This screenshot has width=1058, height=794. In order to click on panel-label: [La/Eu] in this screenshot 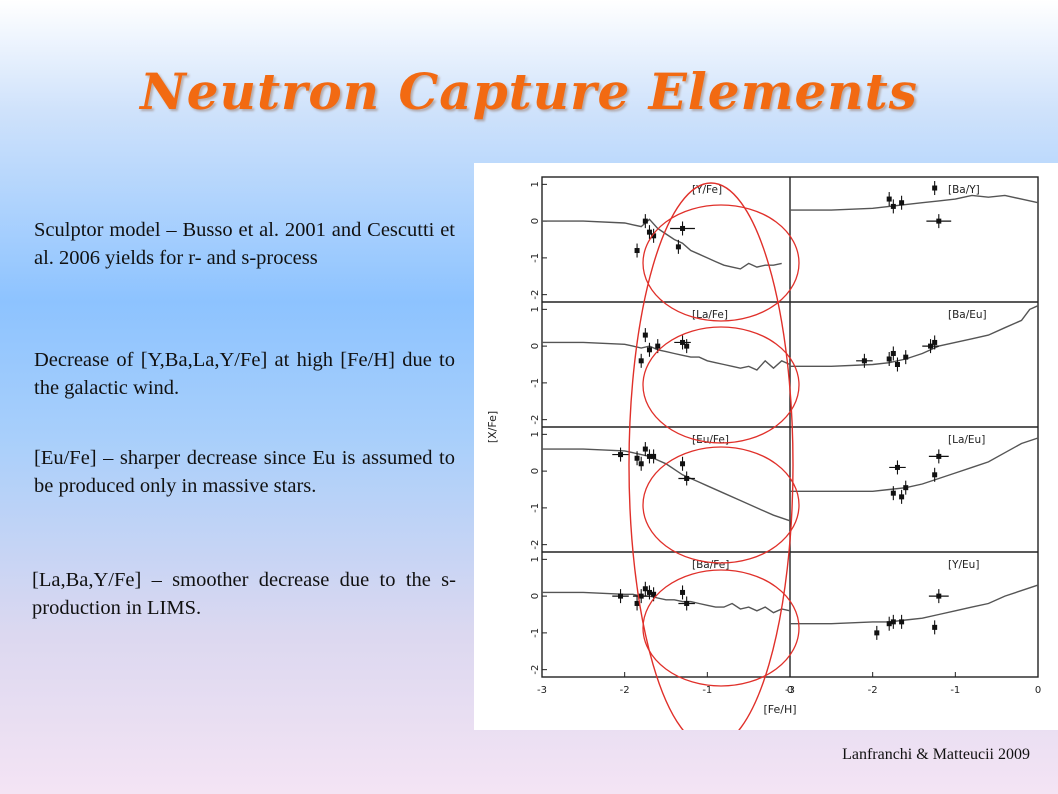, I will do `click(966, 440)`.